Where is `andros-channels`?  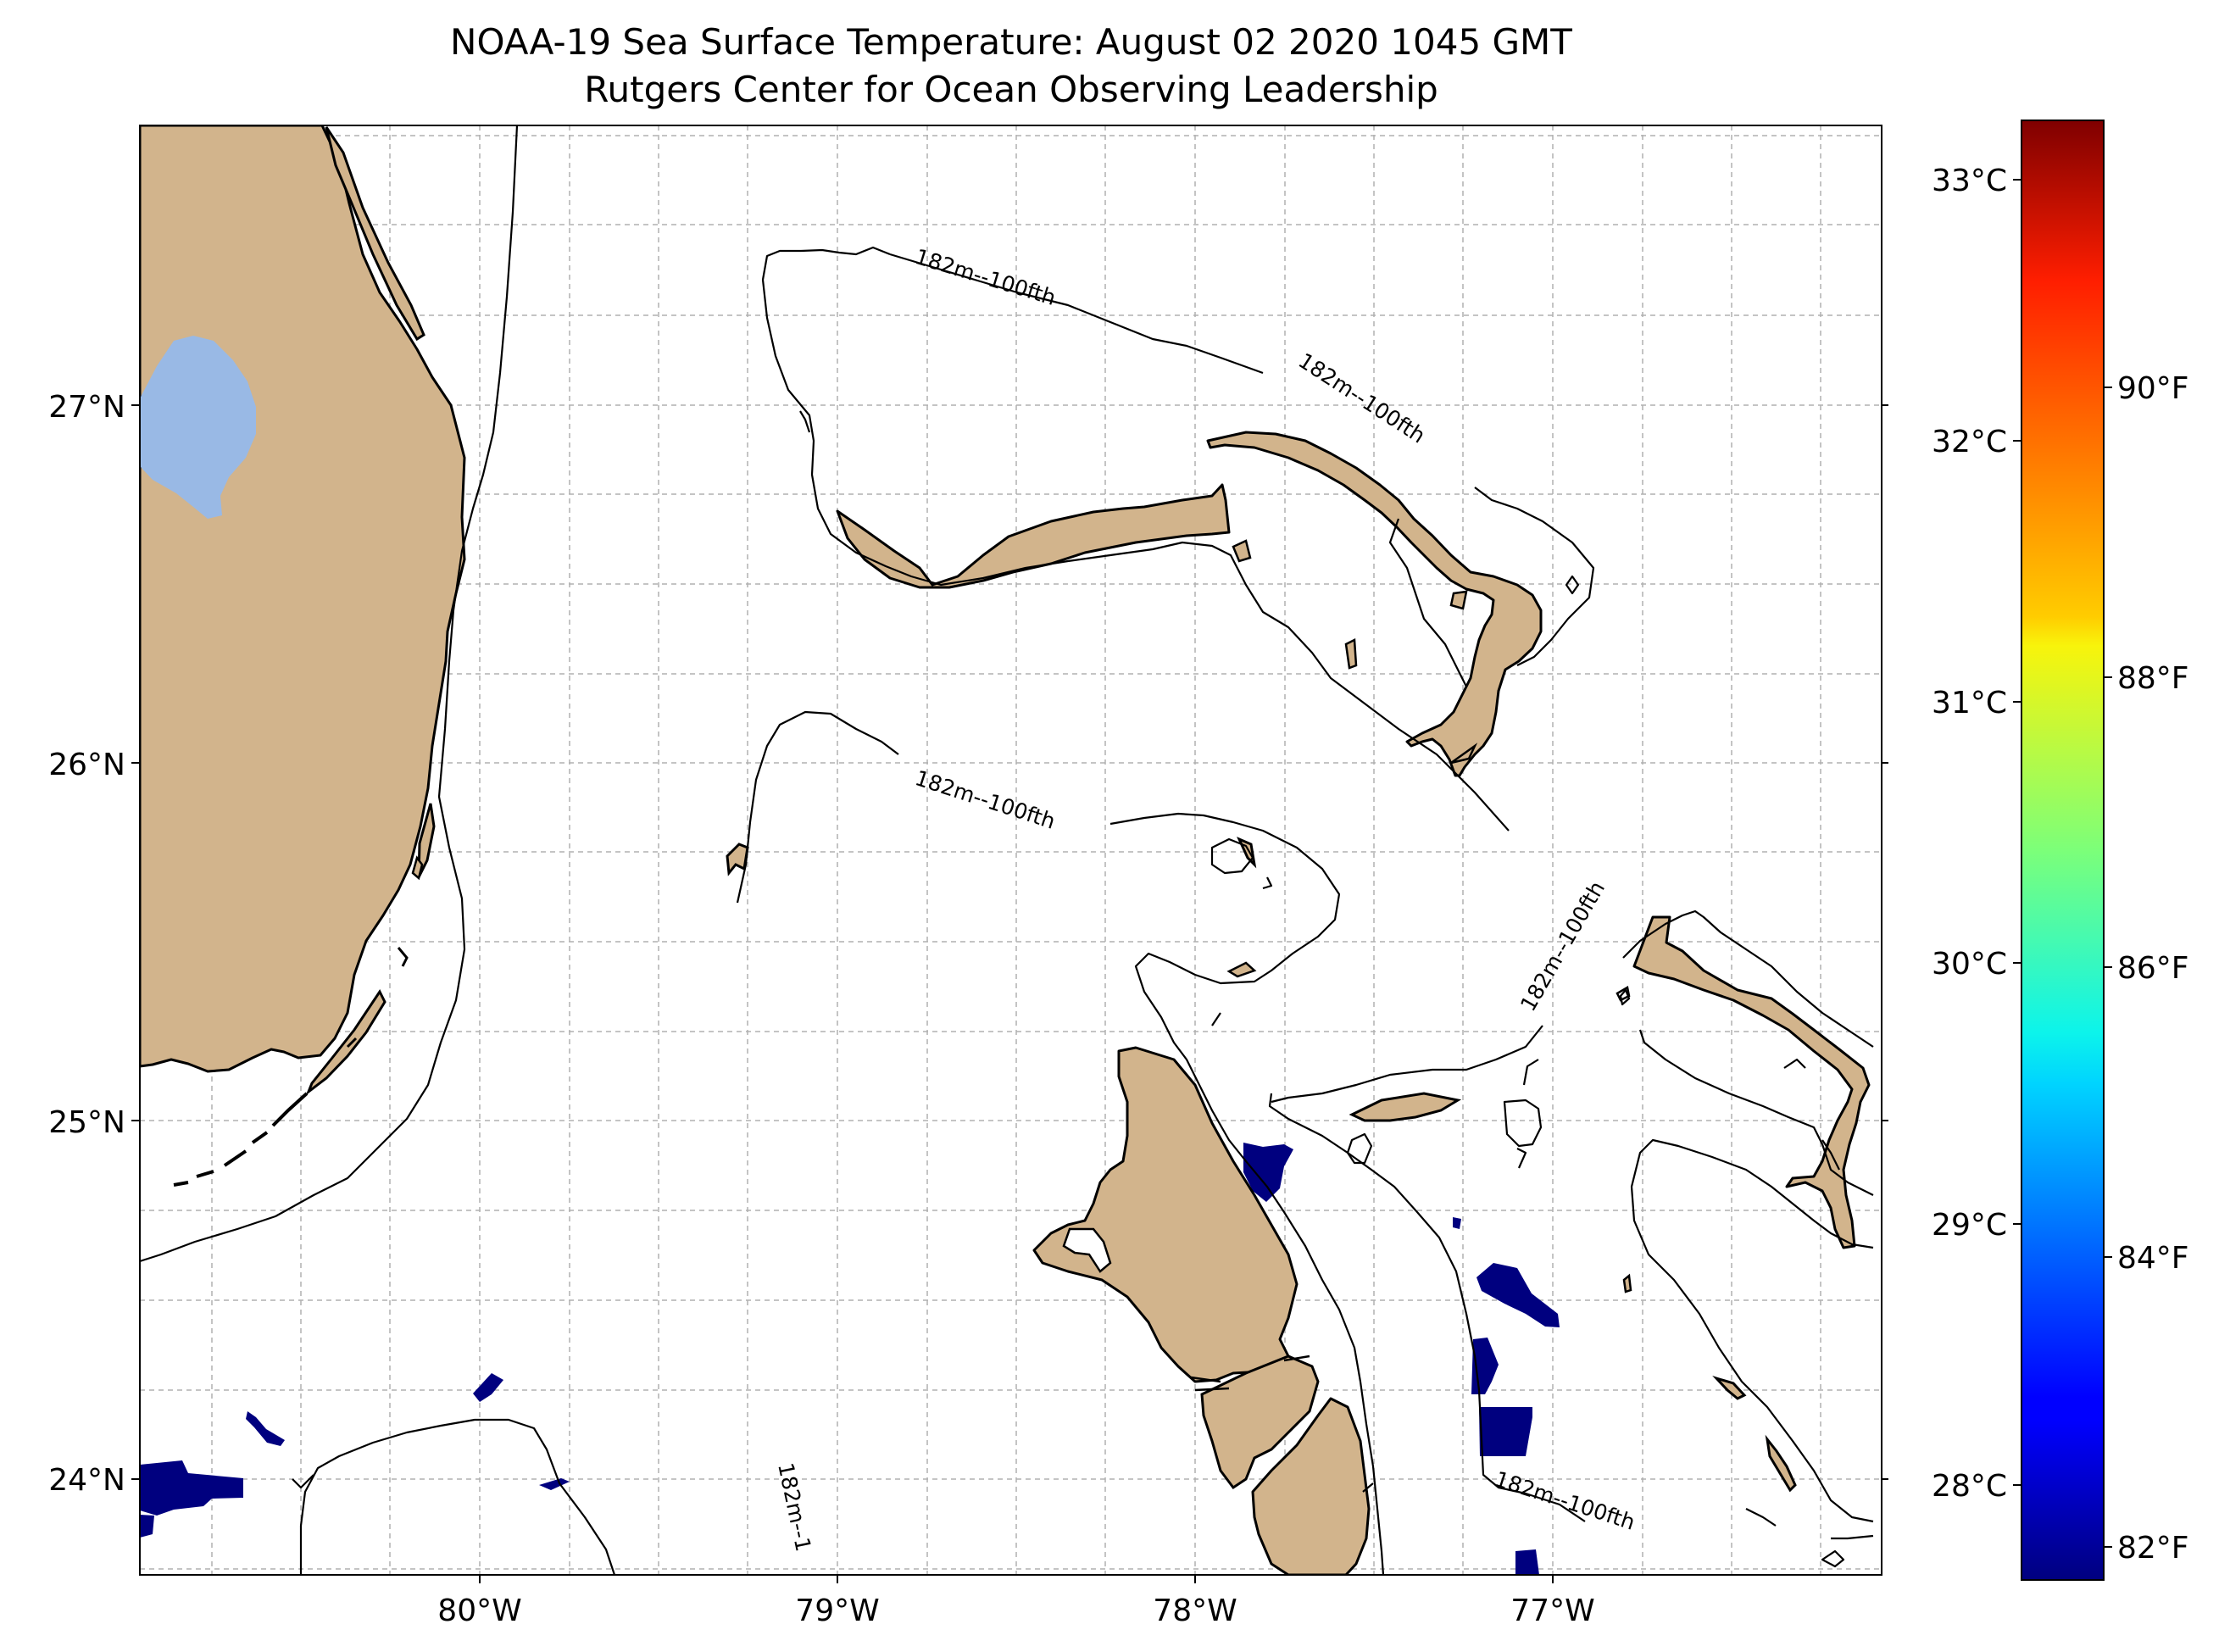 andros-channels is located at coordinates (1250, 1373).